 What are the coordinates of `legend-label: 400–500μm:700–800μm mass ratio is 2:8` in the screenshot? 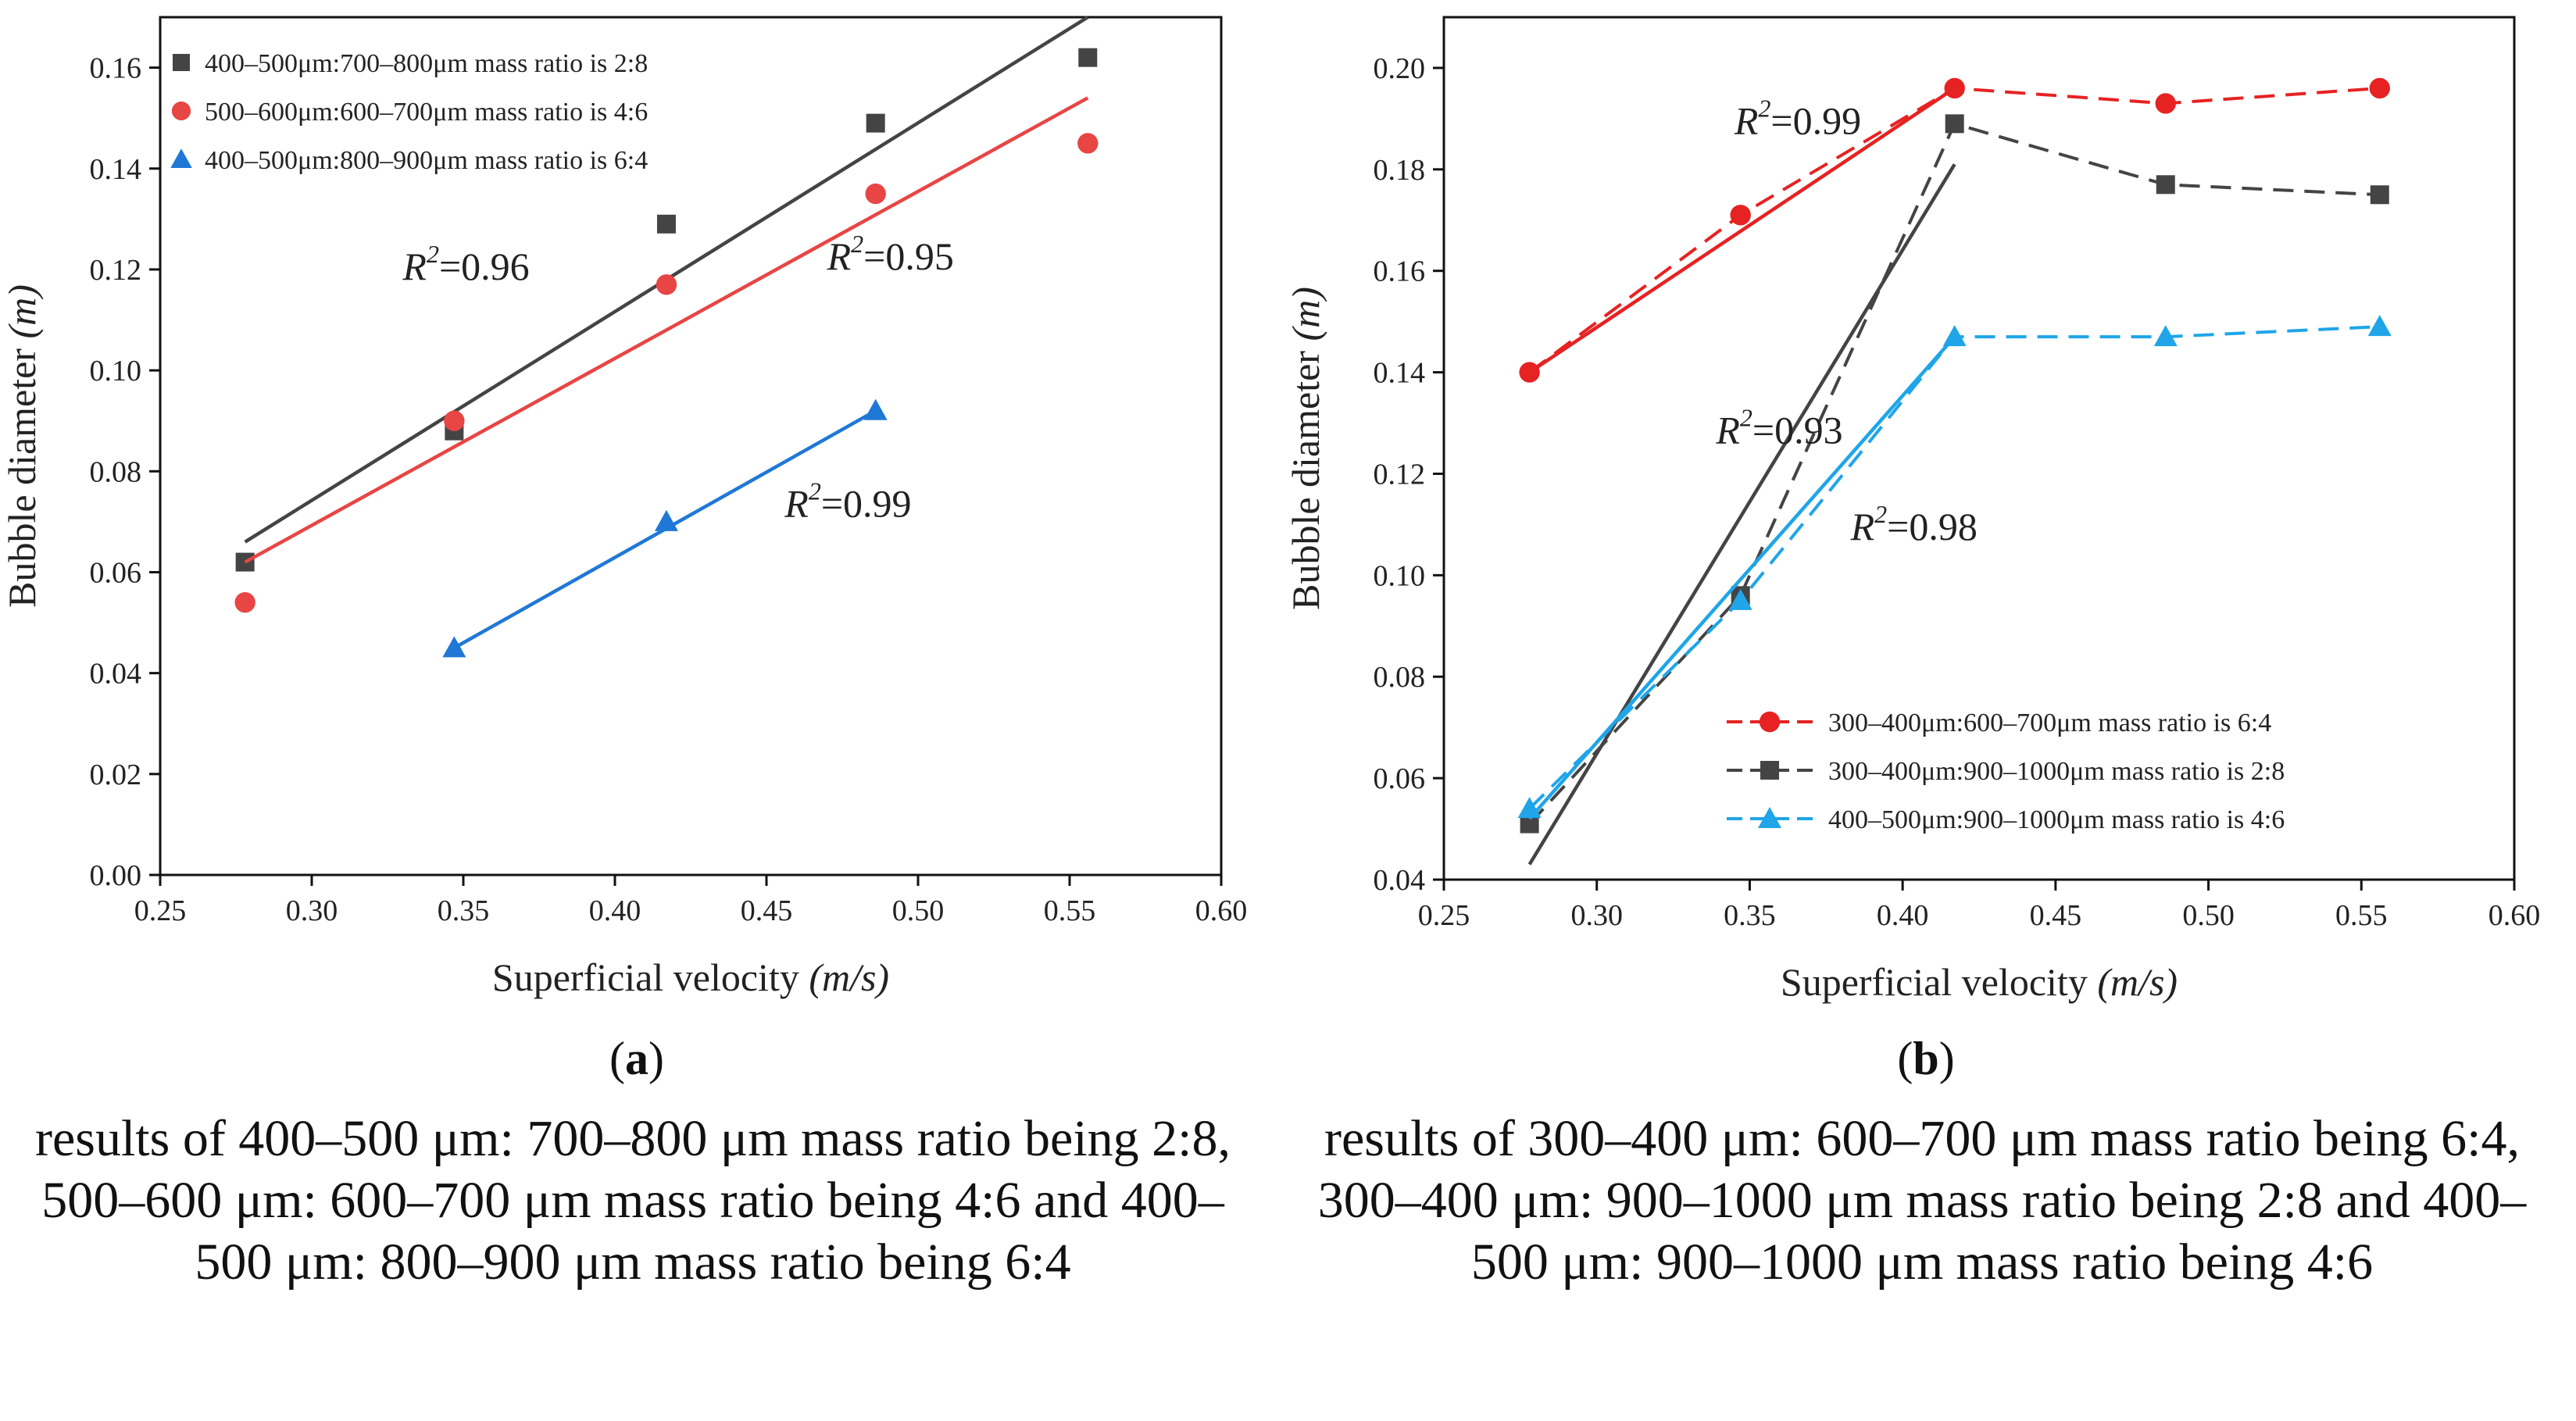 It's located at (427, 63).